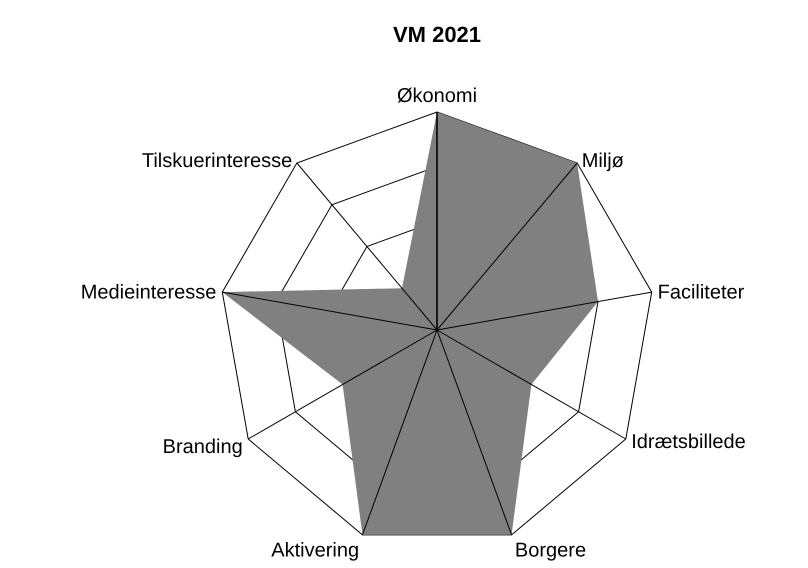  What do you see at coordinates (437, 34) in the screenshot?
I see `chart-title: VM 2021` at bounding box center [437, 34].